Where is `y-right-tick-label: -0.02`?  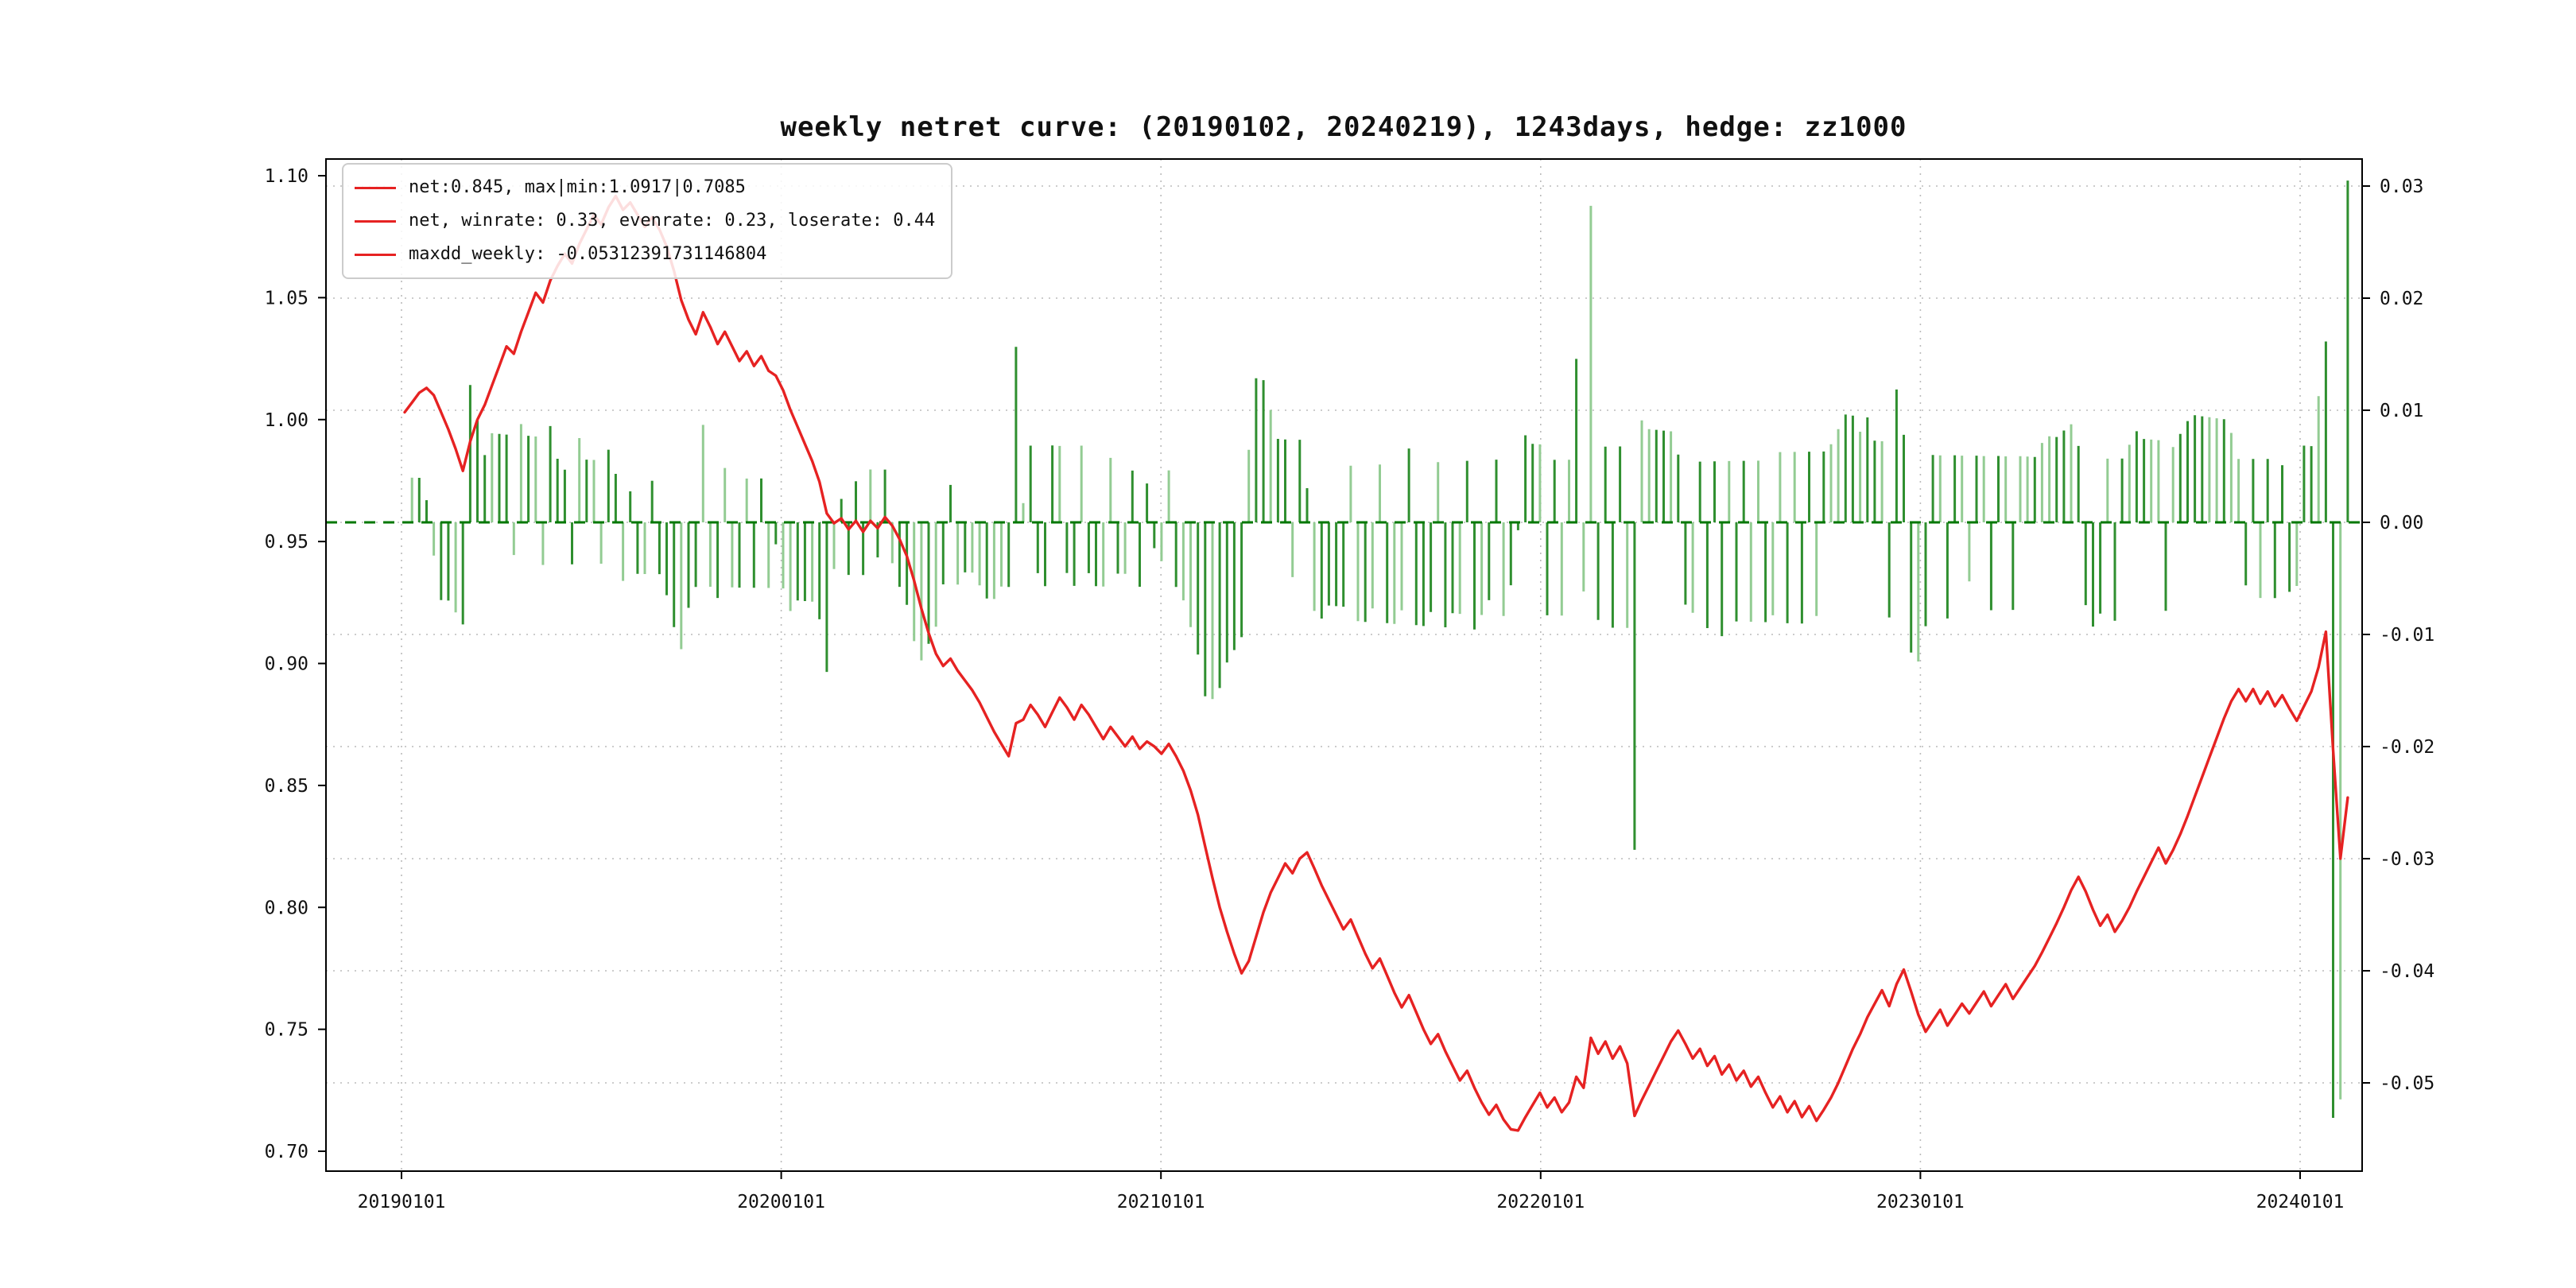
y-right-tick-label: -0.02 is located at coordinates (2407, 748).